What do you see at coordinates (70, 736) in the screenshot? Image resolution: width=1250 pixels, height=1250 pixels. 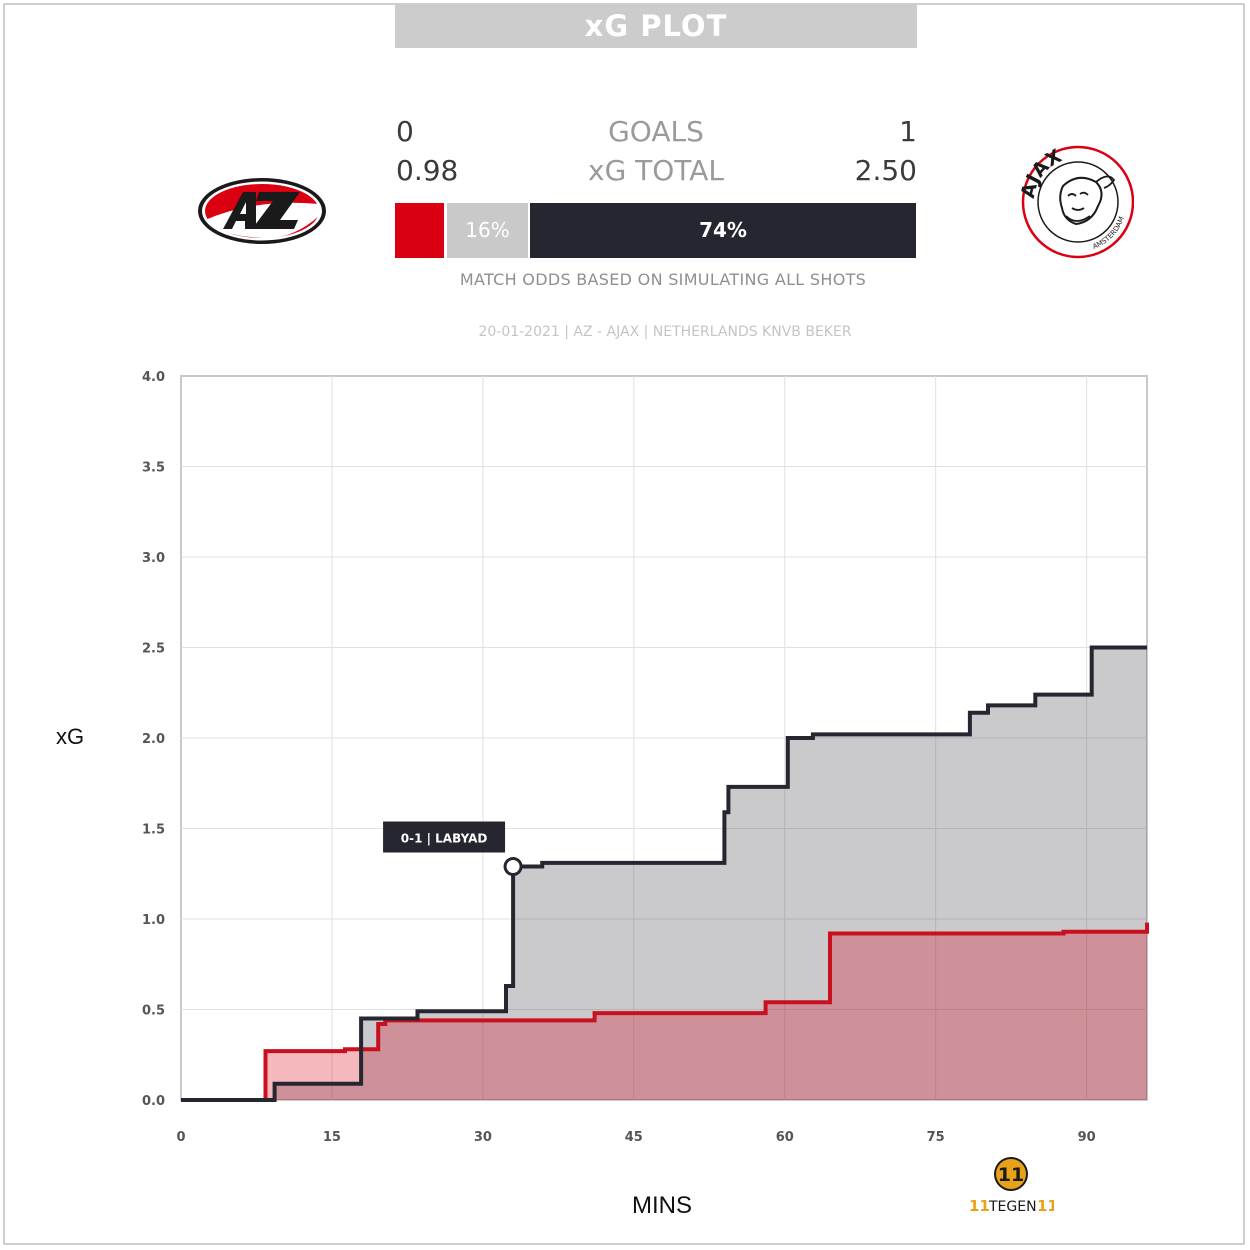 I see `y-axis-title: xG` at bounding box center [70, 736].